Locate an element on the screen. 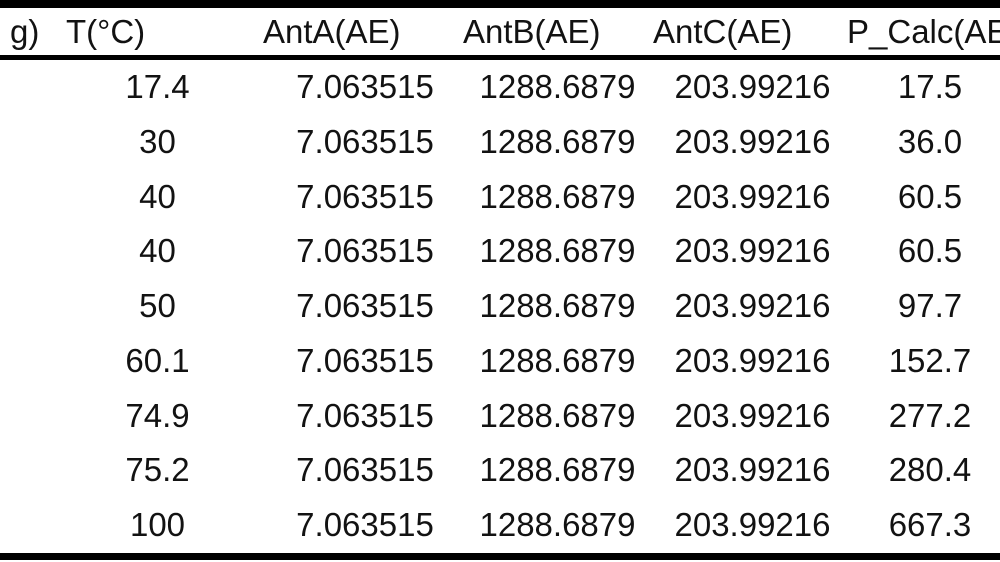  table-cell: 30 is located at coordinates (157, 141).